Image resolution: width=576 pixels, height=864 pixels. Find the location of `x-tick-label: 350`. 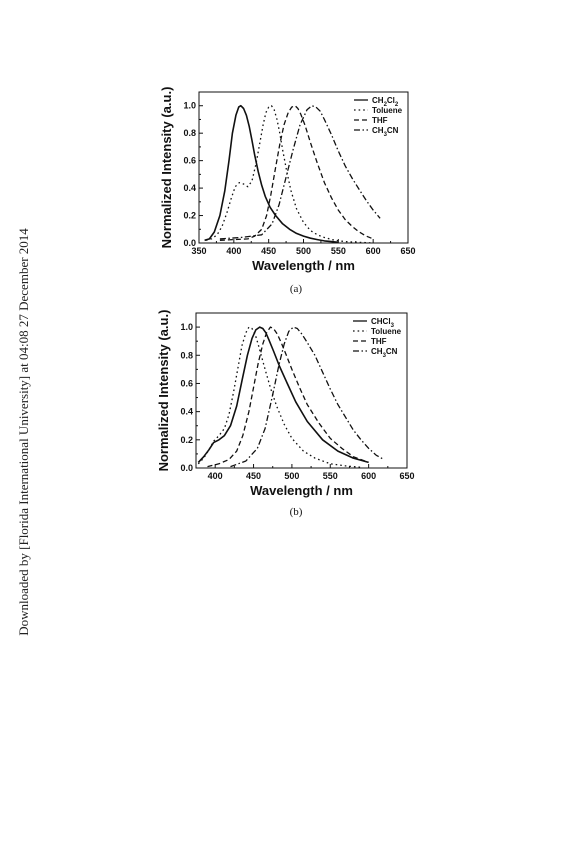

x-tick-label: 350 is located at coordinates (198, 251).